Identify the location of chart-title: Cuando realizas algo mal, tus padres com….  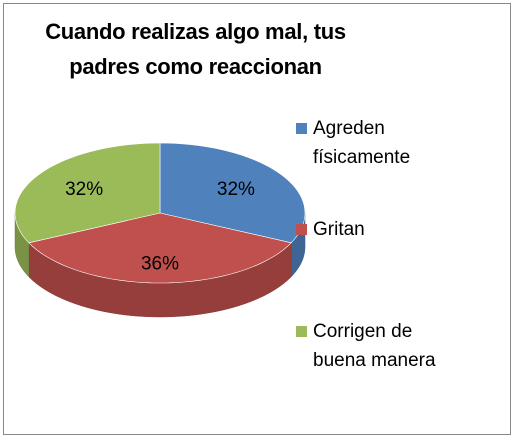
(195, 49).